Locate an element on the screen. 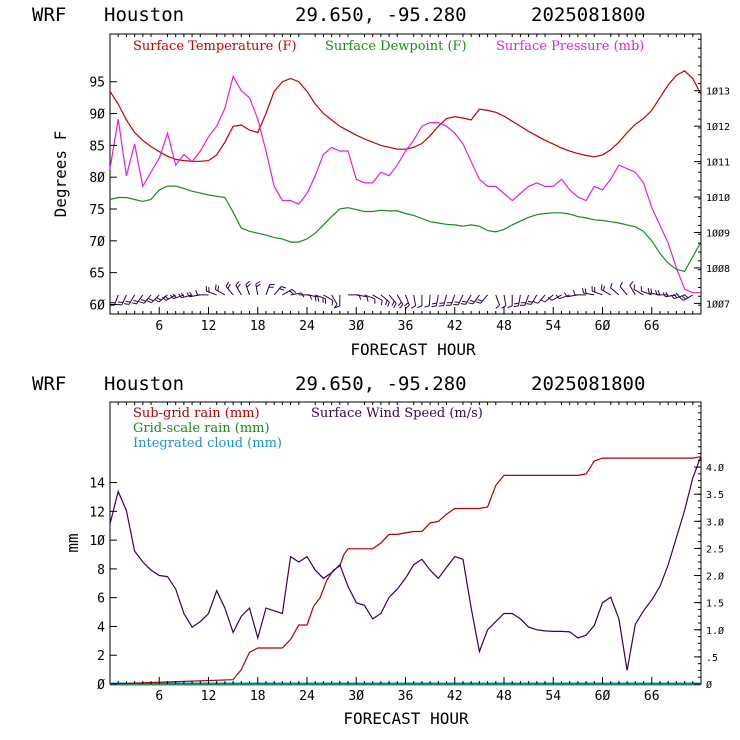 This screenshot has width=740, height=740. top-y-axis: 6Ø 65 7Ø 75 8Ø 85 9Ø 95 is located at coordinates (103, 194).